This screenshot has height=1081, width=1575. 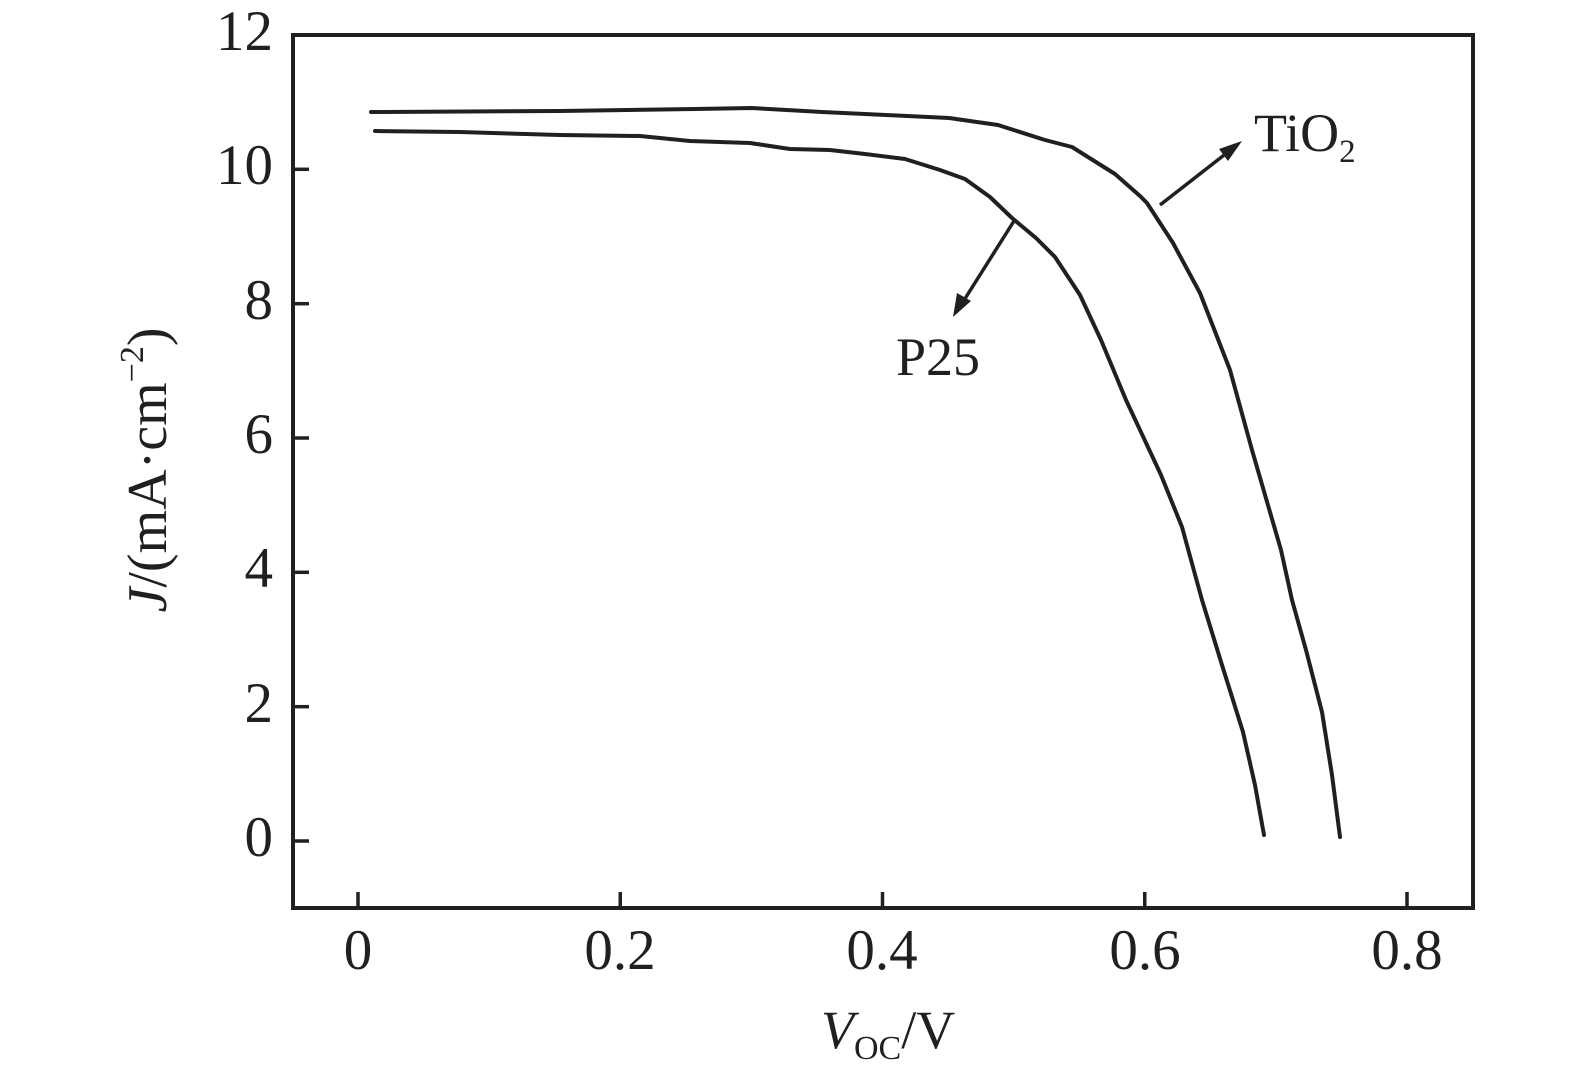 What do you see at coordinates (619, 950) in the screenshot?
I see `svg-text: 0.2` at bounding box center [619, 950].